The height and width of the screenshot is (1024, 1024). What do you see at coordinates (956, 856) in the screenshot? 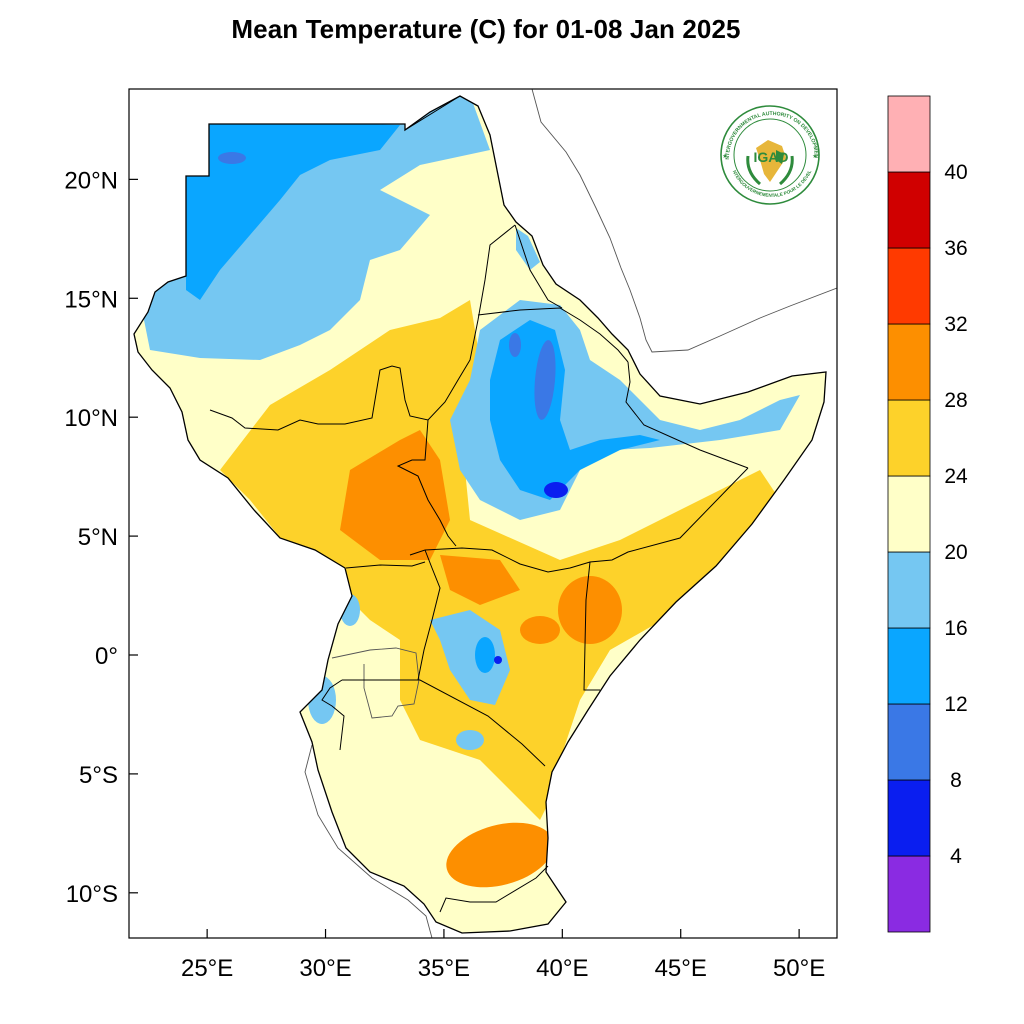
I see `colorbar-label: 4` at bounding box center [956, 856].